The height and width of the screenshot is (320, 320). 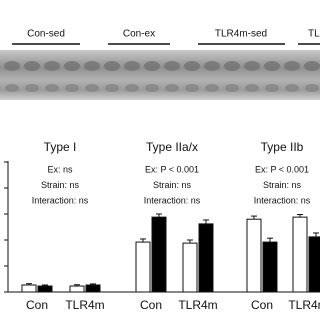 What do you see at coordinates (60, 169) in the screenshot?
I see `stat-note: Ex: ns` at bounding box center [60, 169].